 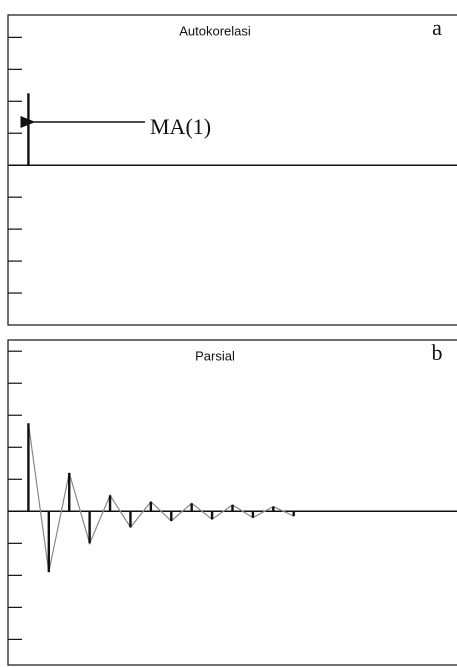 I want to click on panel-label: a, so click(x=437, y=27).